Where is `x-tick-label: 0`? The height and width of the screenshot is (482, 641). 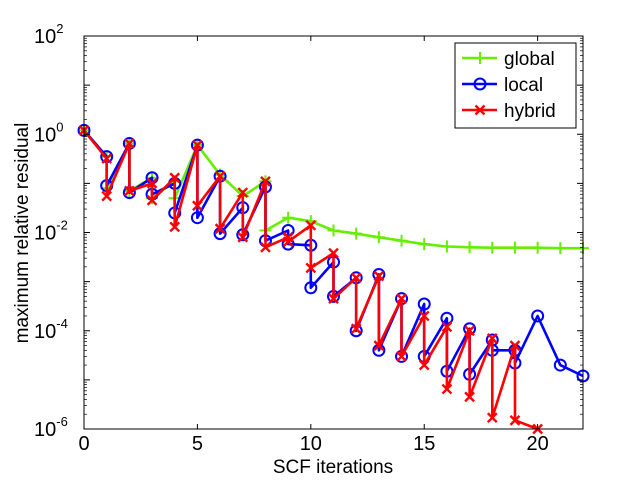 x-tick-label: 0 is located at coordinates (83, 444).